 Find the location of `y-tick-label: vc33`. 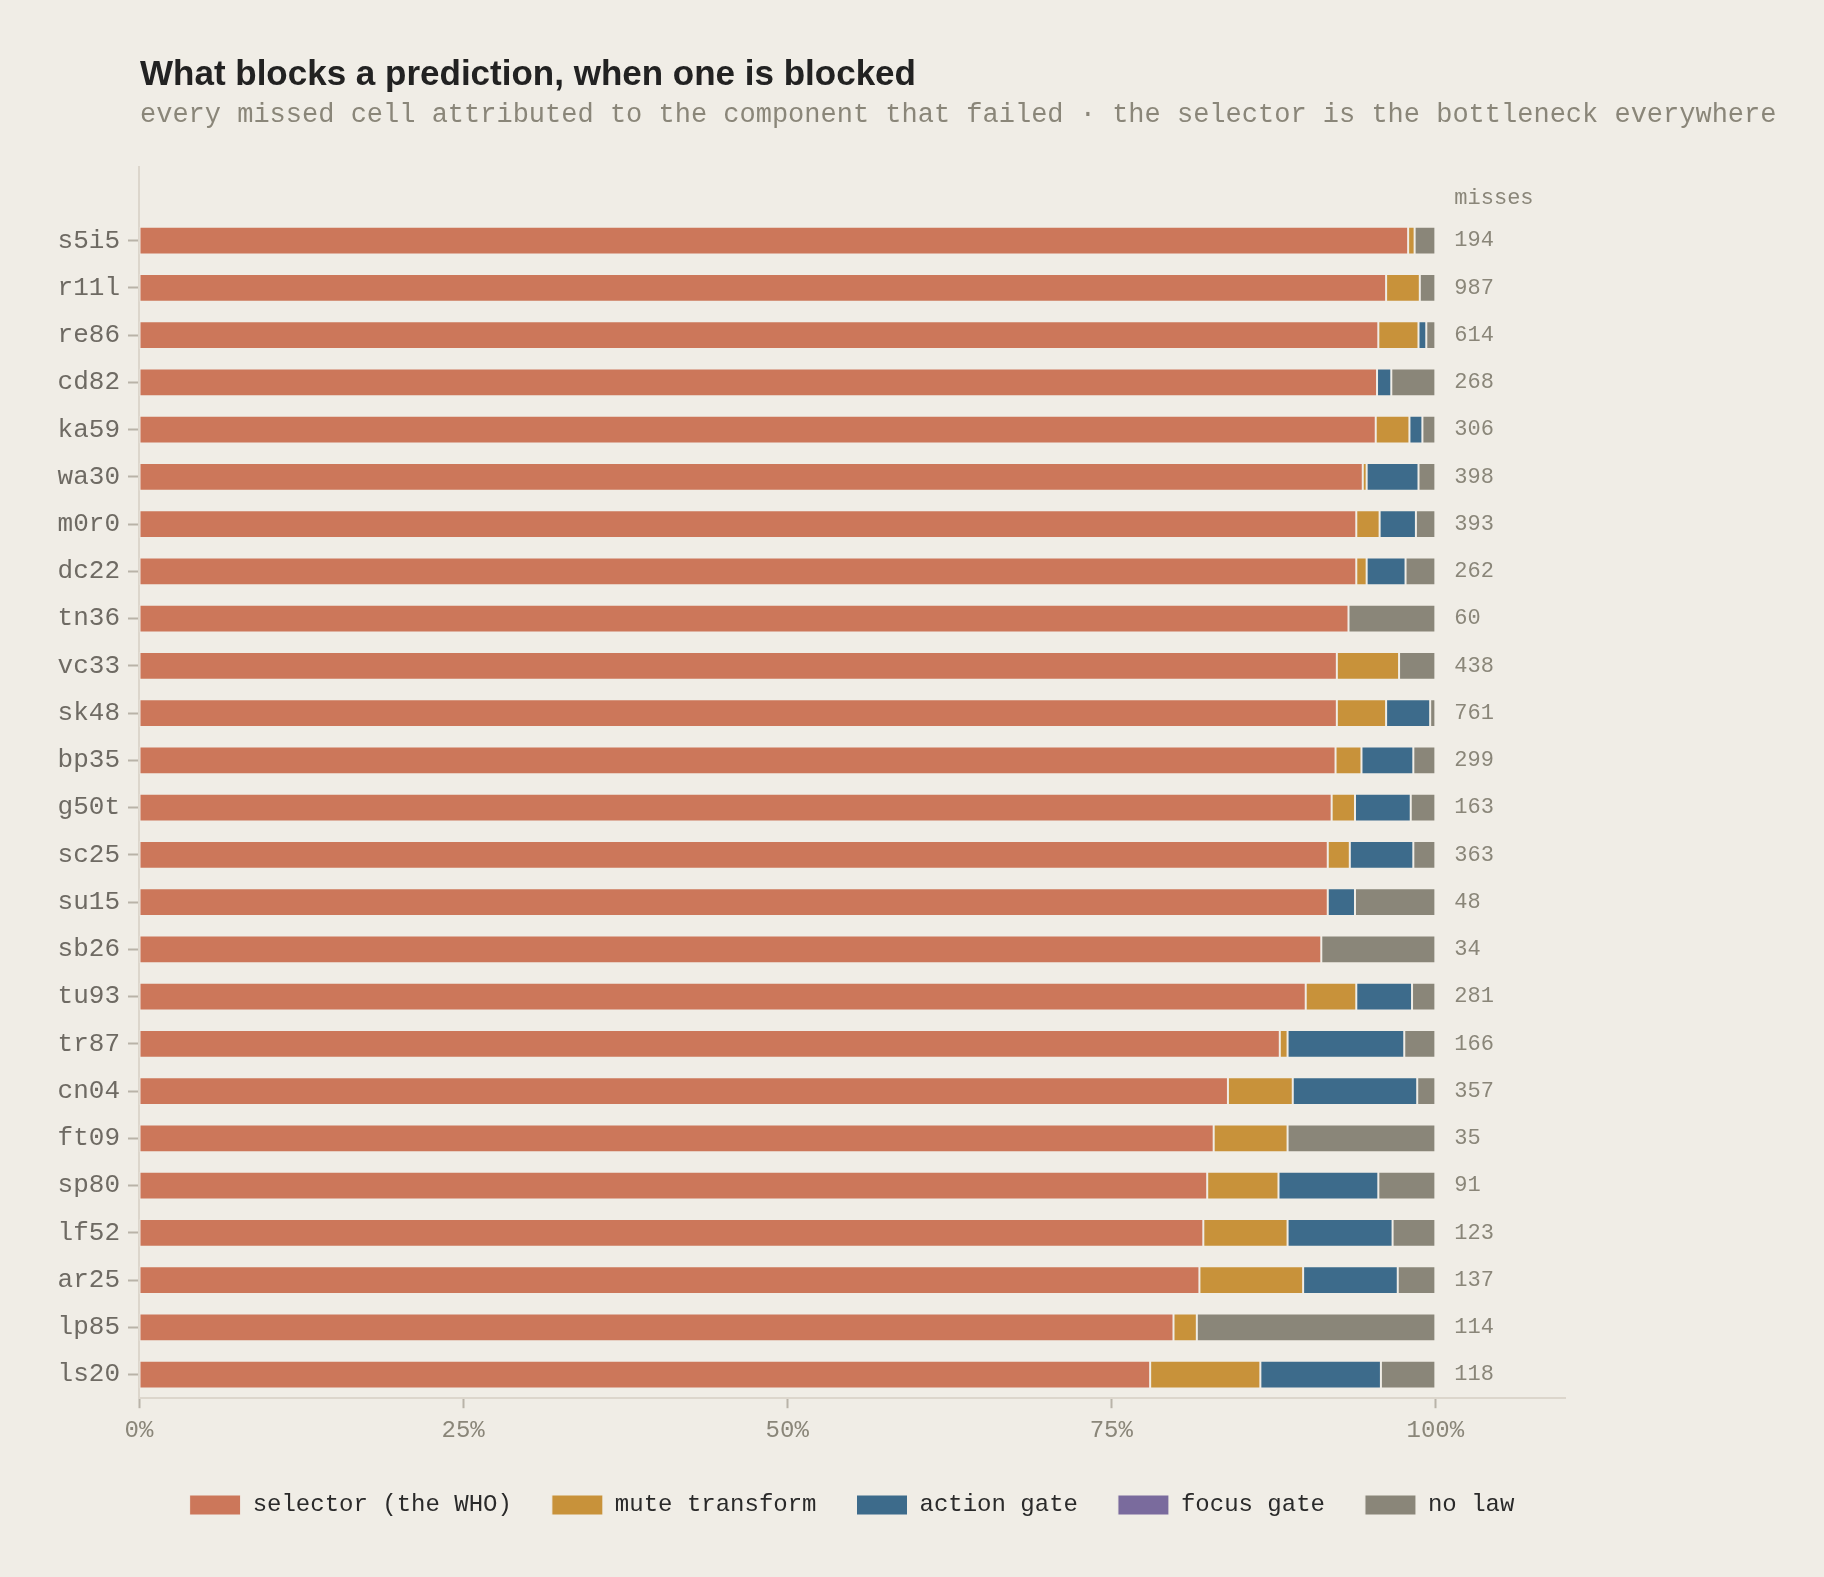

y-tick-label: vc33 is located at coordinates (88, 665).